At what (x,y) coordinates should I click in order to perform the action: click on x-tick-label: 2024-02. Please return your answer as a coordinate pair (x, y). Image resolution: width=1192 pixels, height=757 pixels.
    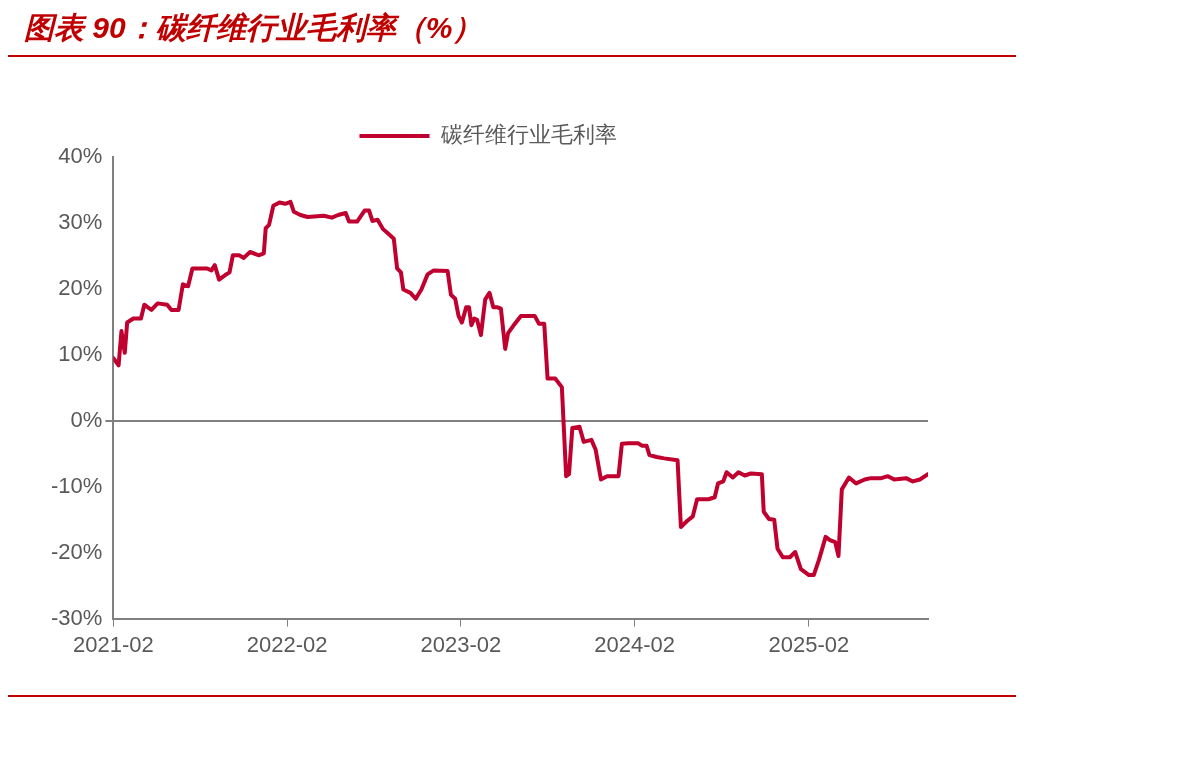
    Looking at the image, I should click on (635, 644).